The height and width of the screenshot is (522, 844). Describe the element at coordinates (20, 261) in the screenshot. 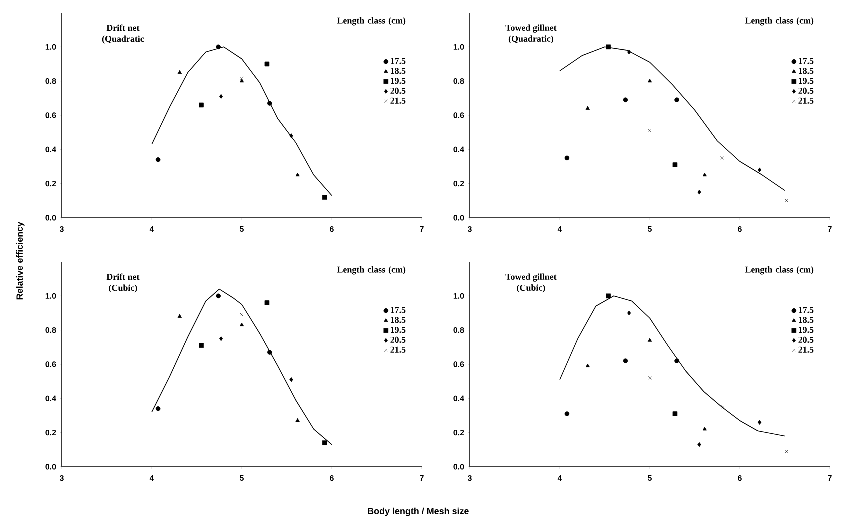

I see `y-axis-title: Relative efficiency` at that location.